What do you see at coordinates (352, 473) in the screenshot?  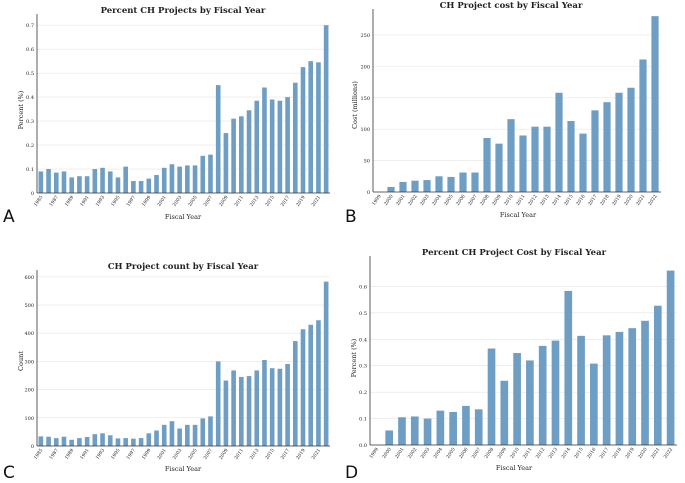 I see `panel-letter-d: D` at bounding box center [352, 473].